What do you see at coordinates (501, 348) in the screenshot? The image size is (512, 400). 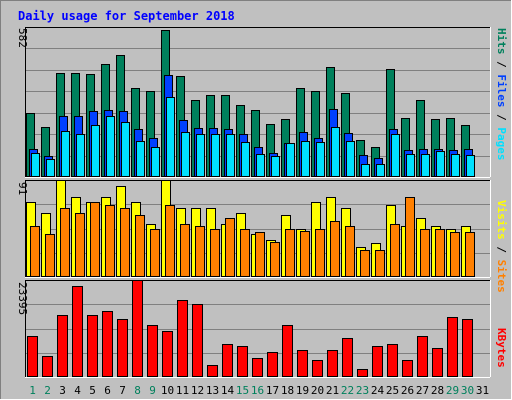 I see `legend-bottom: KBytes` at bounding box center [501, 348].